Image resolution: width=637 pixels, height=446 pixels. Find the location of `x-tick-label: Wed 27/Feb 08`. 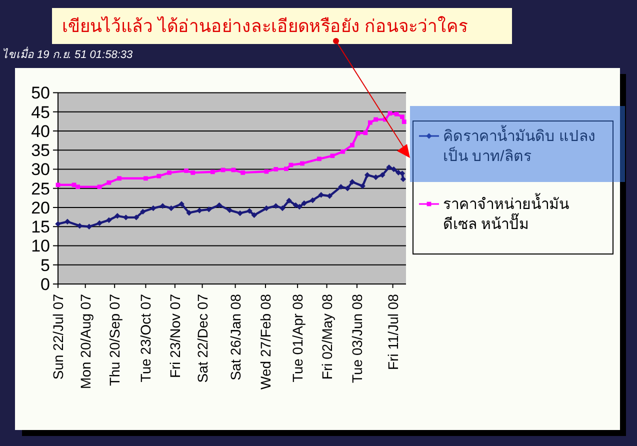

x-tick-label: Wed 27/Feb 08 is located at coordinates (265, 342).